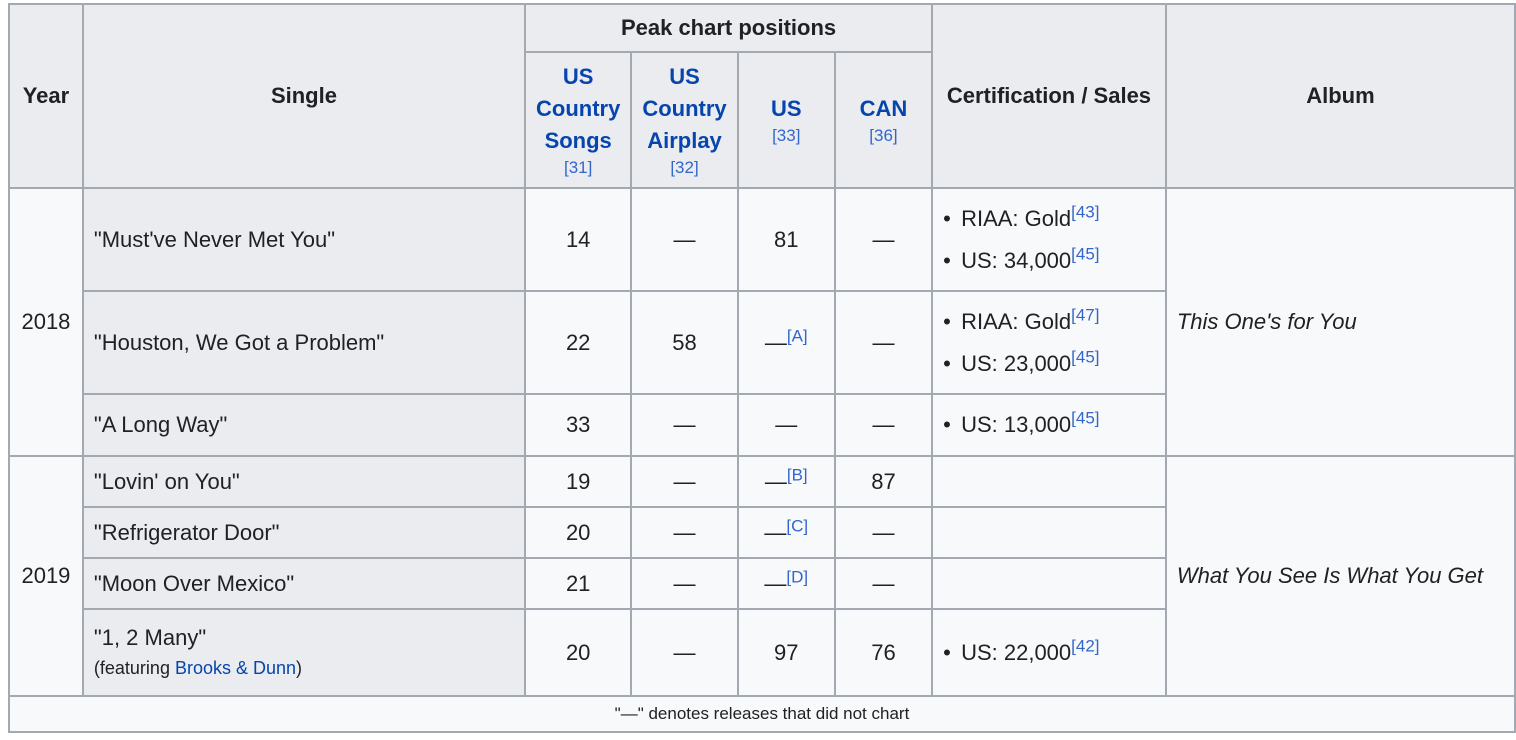  I want to click on chart-us: US [33], so click(786, 120).